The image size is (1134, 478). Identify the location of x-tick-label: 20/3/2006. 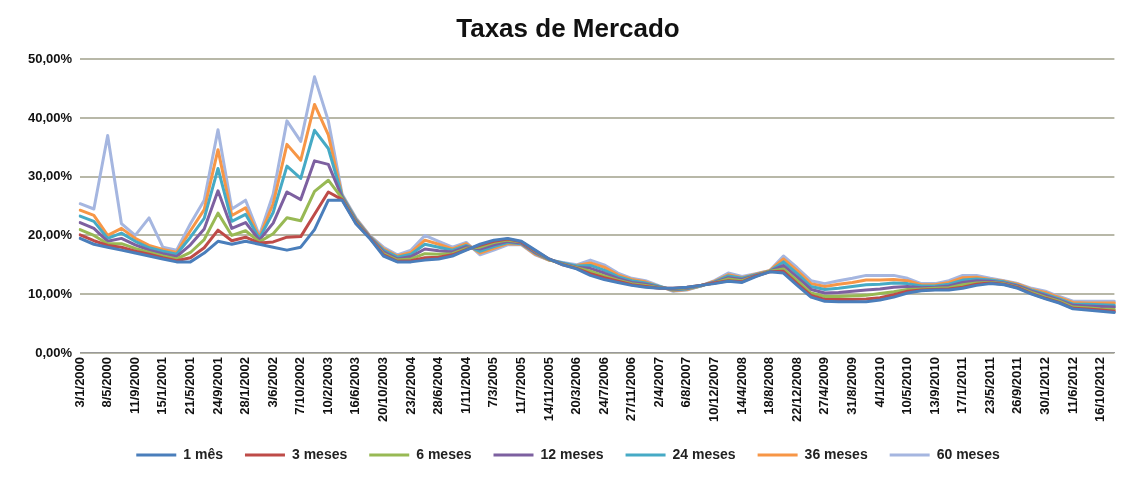
(576, 385).